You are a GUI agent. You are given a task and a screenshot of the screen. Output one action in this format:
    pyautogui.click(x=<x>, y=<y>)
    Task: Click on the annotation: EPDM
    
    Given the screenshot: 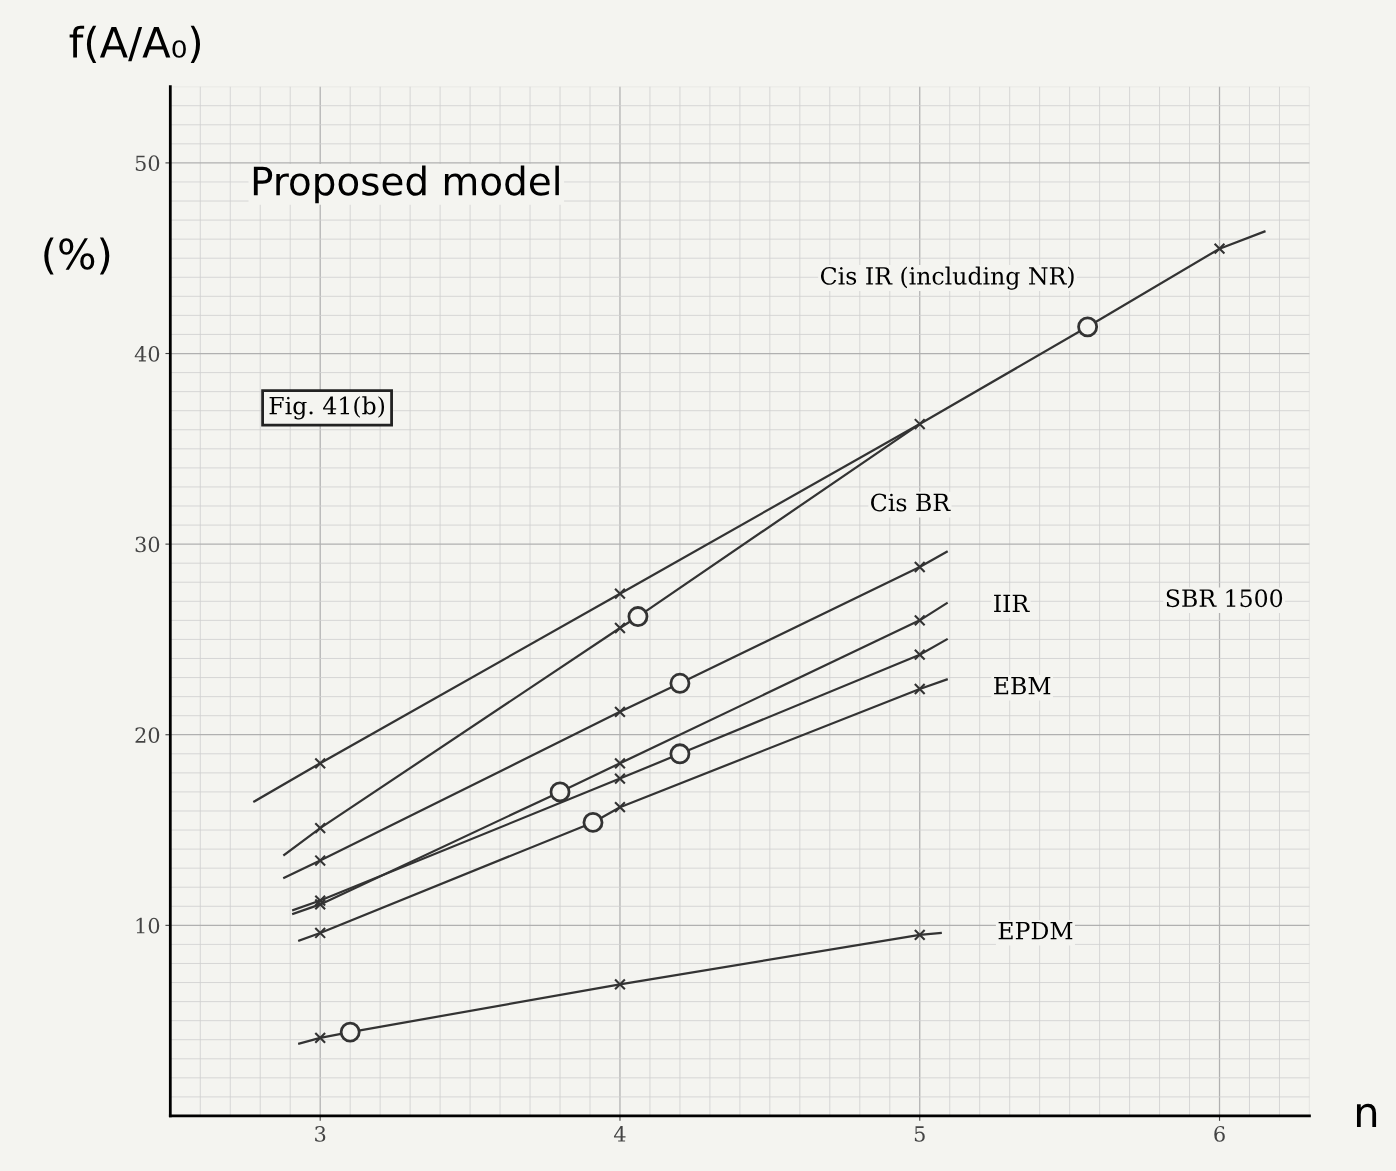 What is the action you would take?
    pyautogui.click(x=1035, y=931)
    